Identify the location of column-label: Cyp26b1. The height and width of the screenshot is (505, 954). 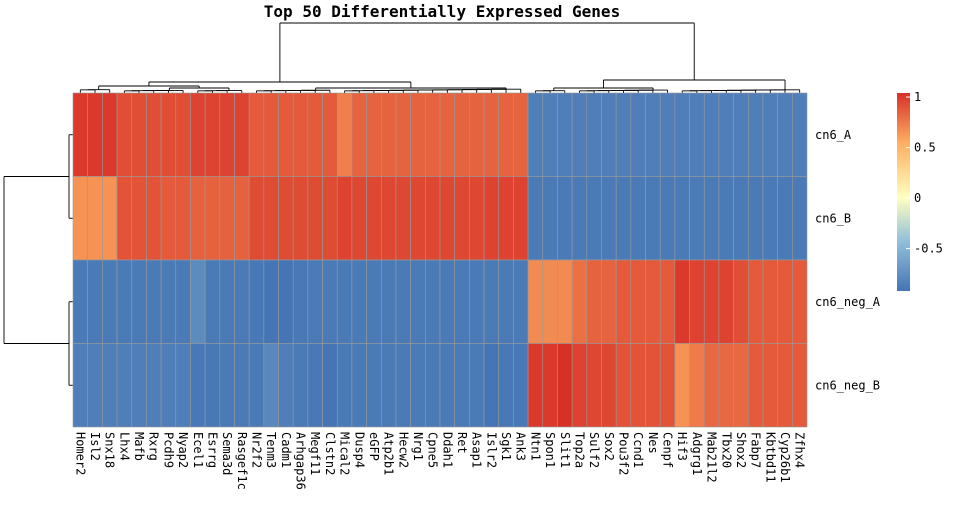
(785, 457).